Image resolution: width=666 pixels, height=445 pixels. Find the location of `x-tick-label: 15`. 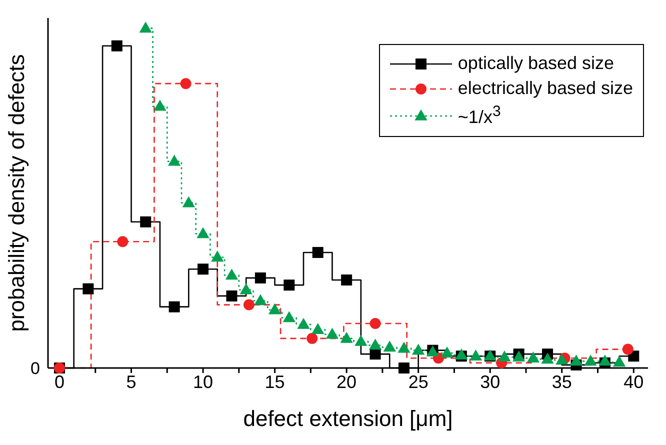

x-tick-label: 15 is located at coordinates (274, 382).